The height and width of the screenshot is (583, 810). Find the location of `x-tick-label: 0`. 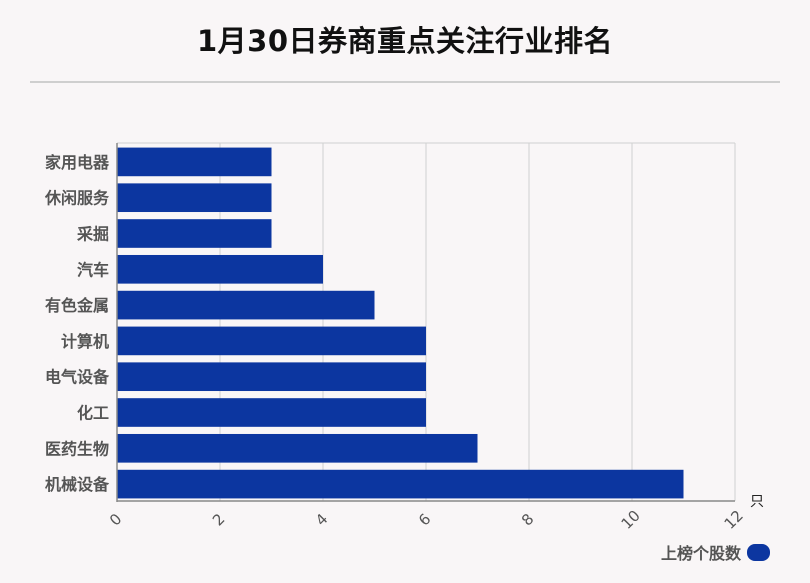

x-tick-label: 0 is located at coordinates (115, 519).